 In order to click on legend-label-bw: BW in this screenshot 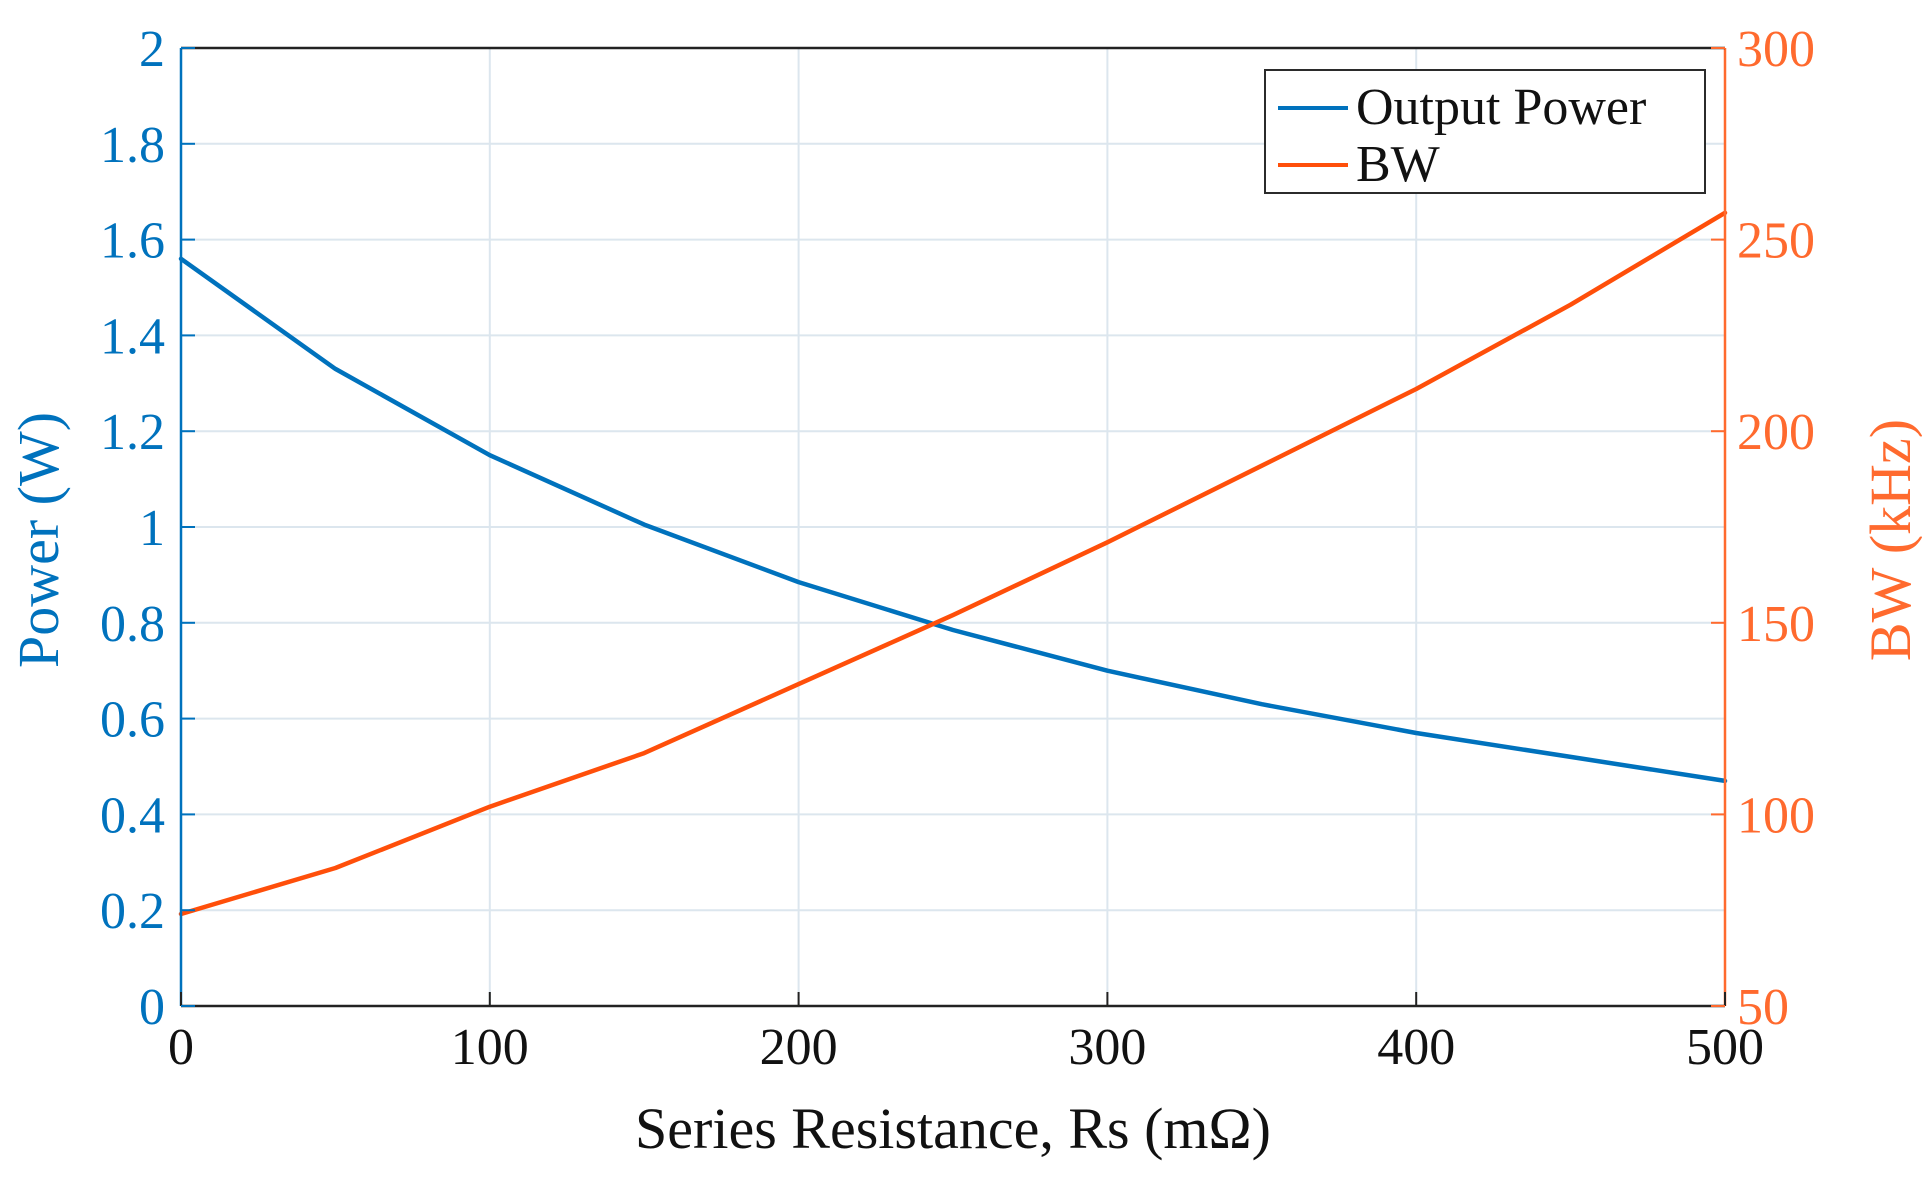, I will do `click(1398, 164)`.